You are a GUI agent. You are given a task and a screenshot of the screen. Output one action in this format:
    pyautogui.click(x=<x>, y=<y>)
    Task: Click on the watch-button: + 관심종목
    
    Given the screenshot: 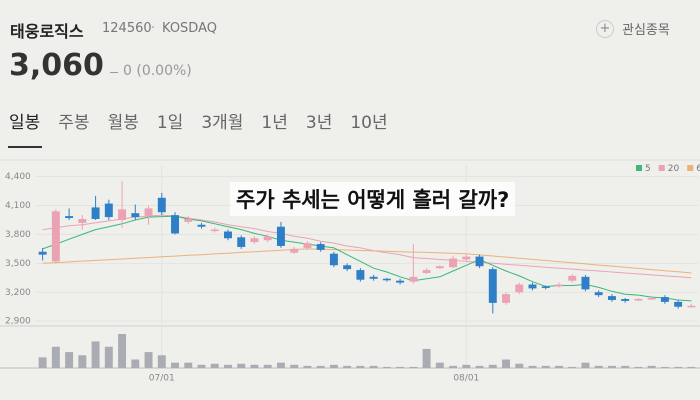 What is the action you would take?
    pyautogui.click(x=633, y=28)
    